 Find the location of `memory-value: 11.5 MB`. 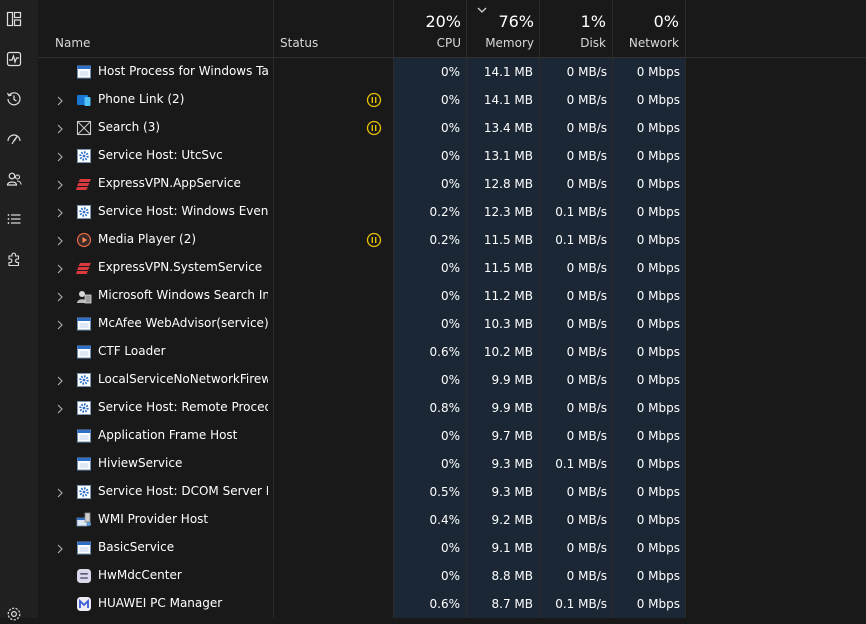

memory-value: 11.5 MB is located at coordinates (508, 240).